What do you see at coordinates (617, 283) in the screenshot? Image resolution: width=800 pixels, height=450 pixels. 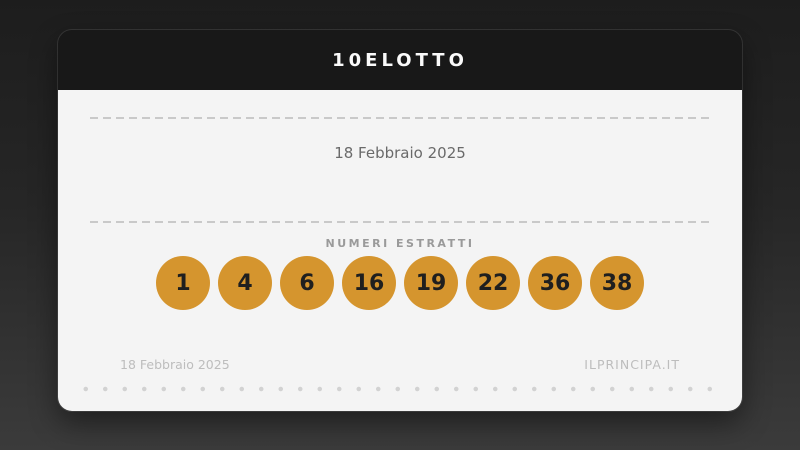 I see `number-ball: 38` at bounding box center [617, 283].